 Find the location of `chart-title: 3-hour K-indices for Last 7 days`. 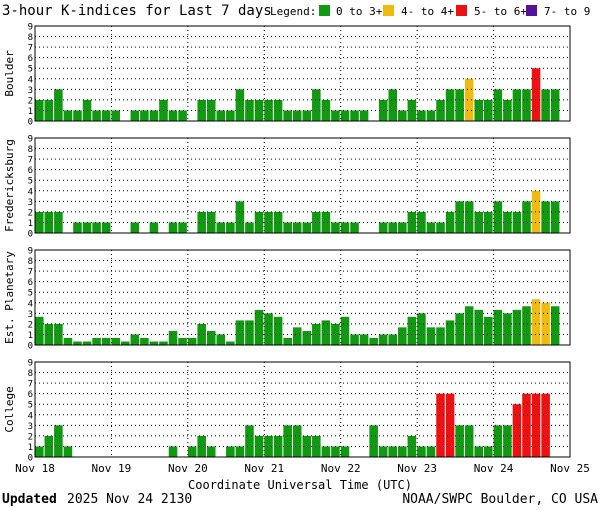

chart-title: 3-hour K-indices for Last 7 days is located at coordinates (137, 11).